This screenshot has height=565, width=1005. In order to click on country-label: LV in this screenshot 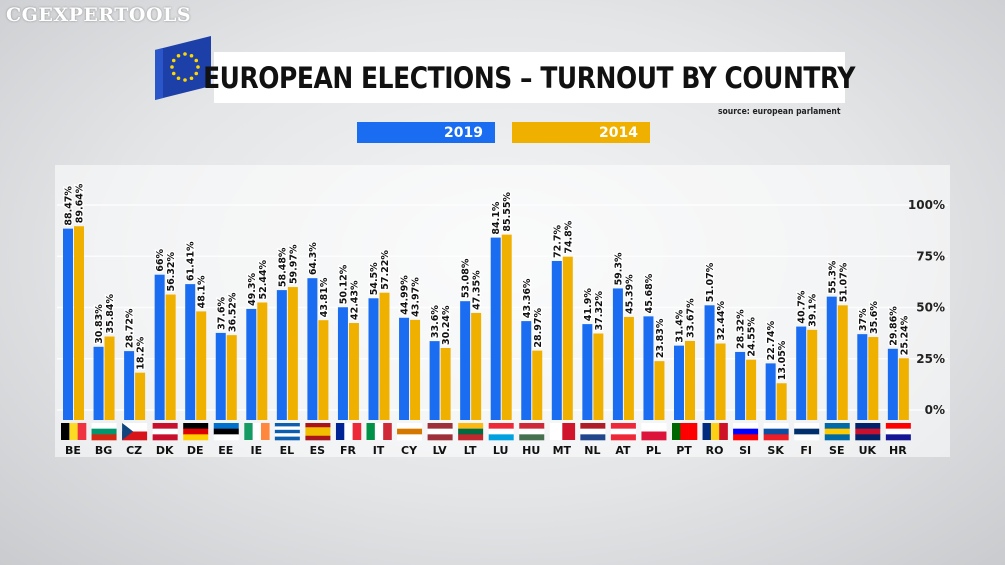, I will do `click(440, 450)`.